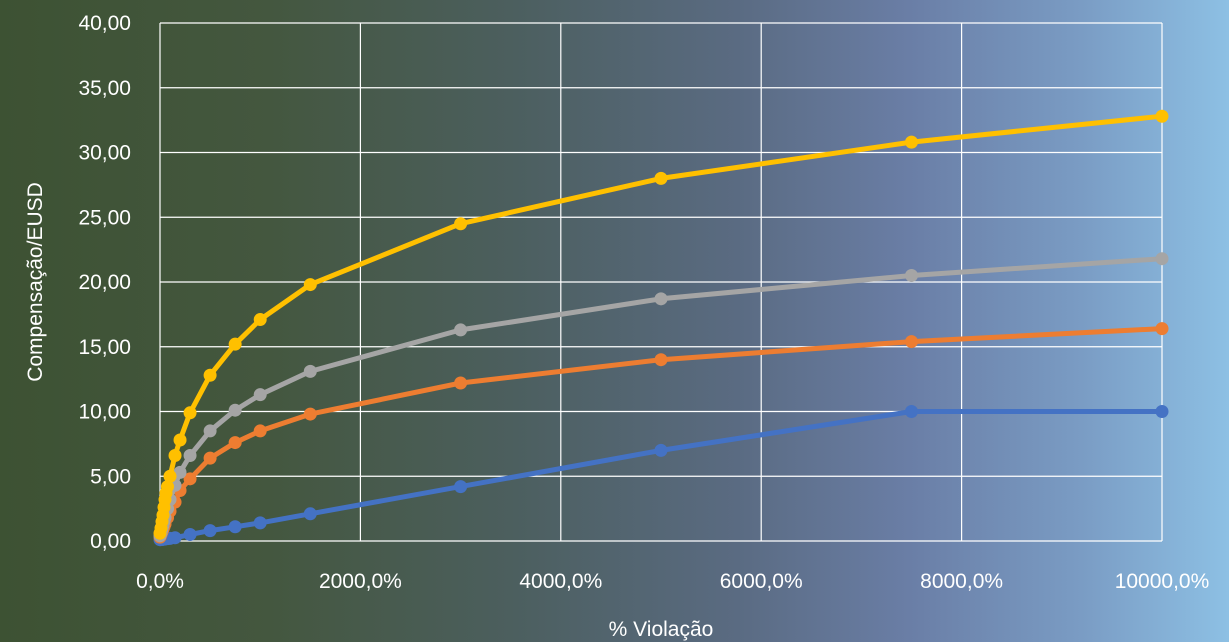 The height and width of the screenshot is (642, 1229). I want to click on y-tick-label: 0,00, so click(110, 541).